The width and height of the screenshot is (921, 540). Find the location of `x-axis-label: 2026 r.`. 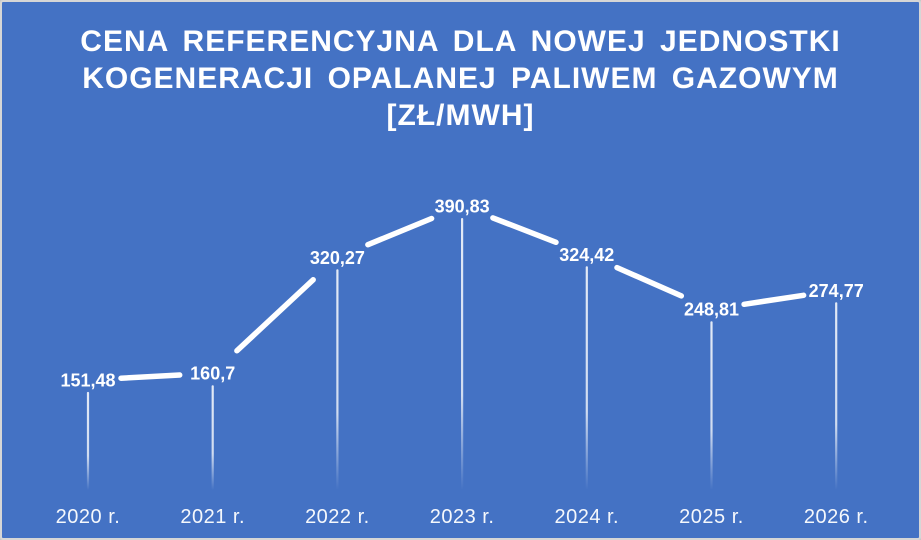

x-axis-label: 2026 r. is located at coordinates (836, 517).